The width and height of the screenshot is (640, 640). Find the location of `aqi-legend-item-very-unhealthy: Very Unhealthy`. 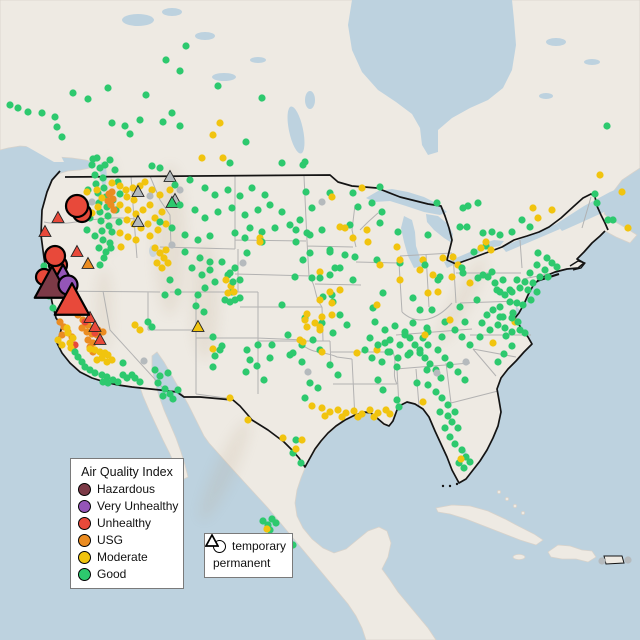

aqi-legend-item-very-unhealthy: Very Unhealthy is located at coordinates (128, 506).